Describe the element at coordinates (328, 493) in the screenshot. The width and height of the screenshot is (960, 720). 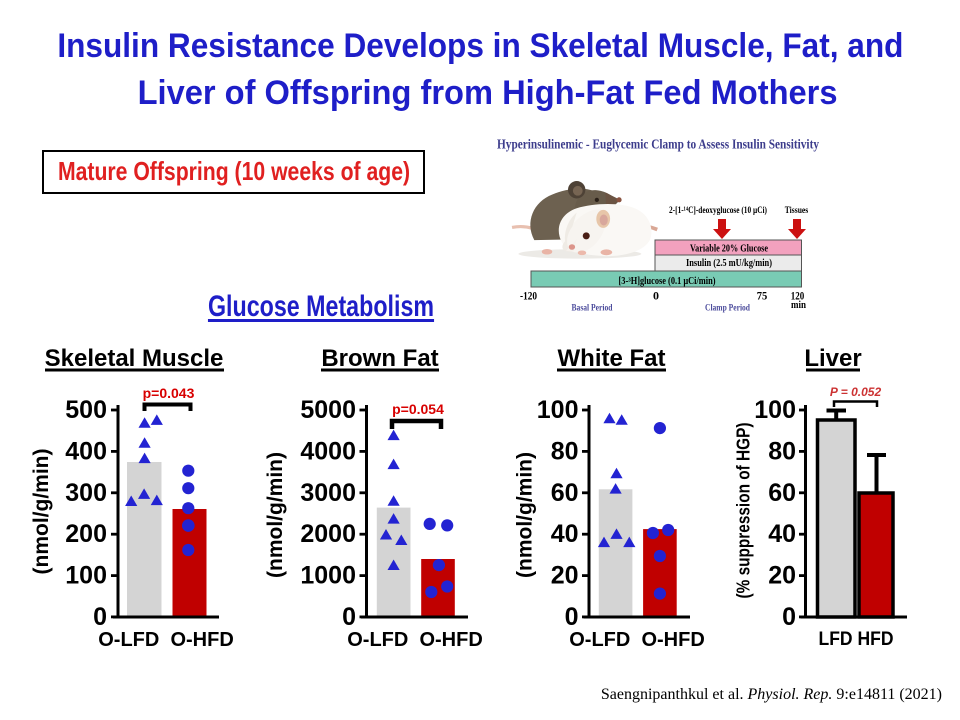
I see `svg-text: 3000` at that location.